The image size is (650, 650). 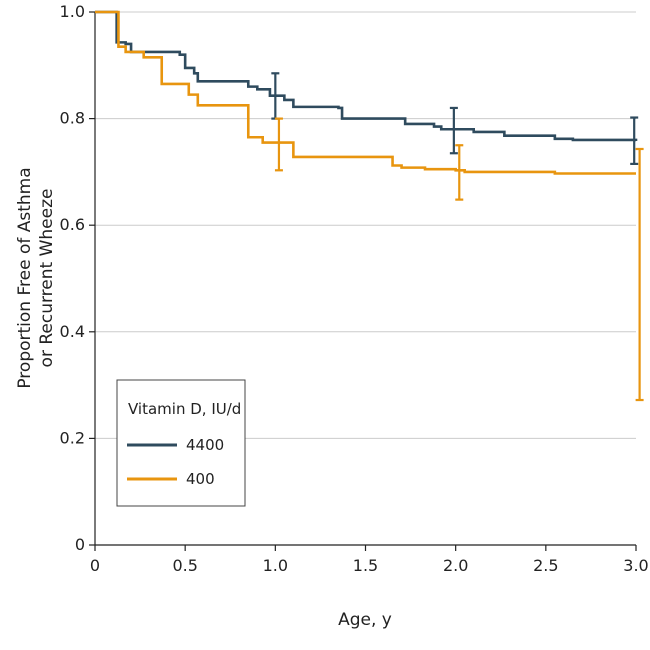 What do you see at coordinates (184, 409) in the screenshot?
I see `legend-title: Vitamin D, IU/d` at bounding box center [184, 409].